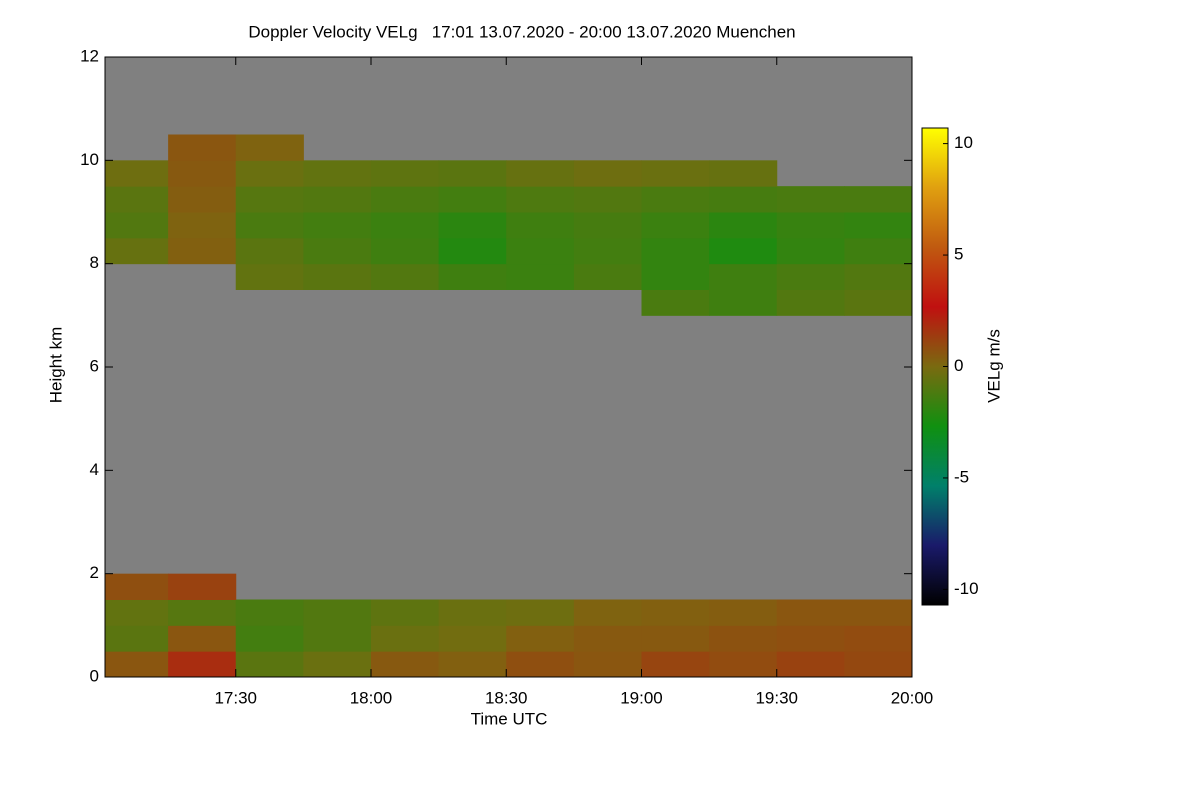 This screenshot has height=800, width=1200. What do you see at coordinates (94, 262) in the screenshot?
I see `y-tick-label: 8` at bounding box center [94, 262].